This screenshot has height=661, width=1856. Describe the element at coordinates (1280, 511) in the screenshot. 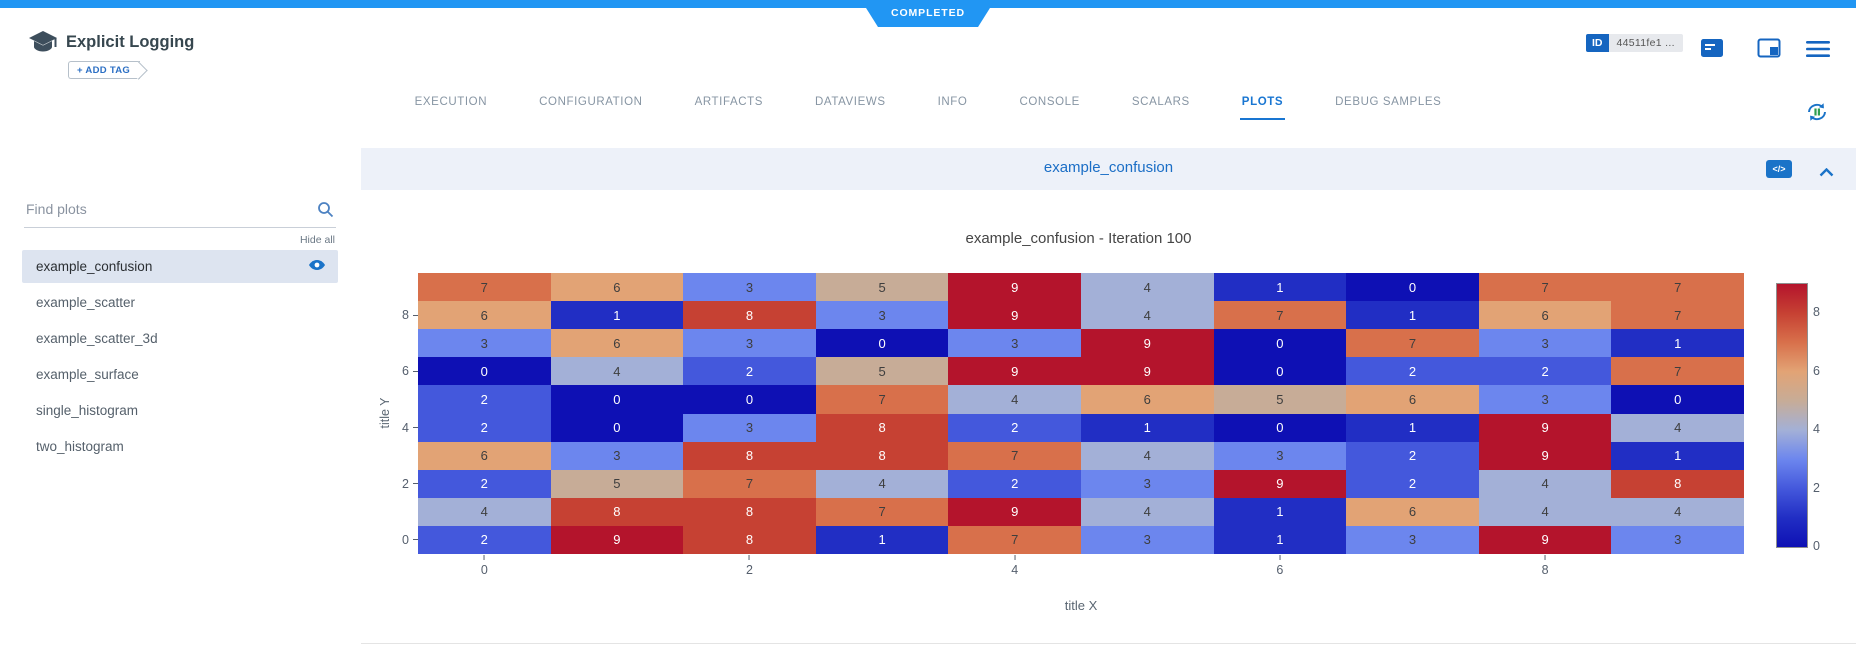

I see `heatmap-cell-r8-c6: 1` at that location.